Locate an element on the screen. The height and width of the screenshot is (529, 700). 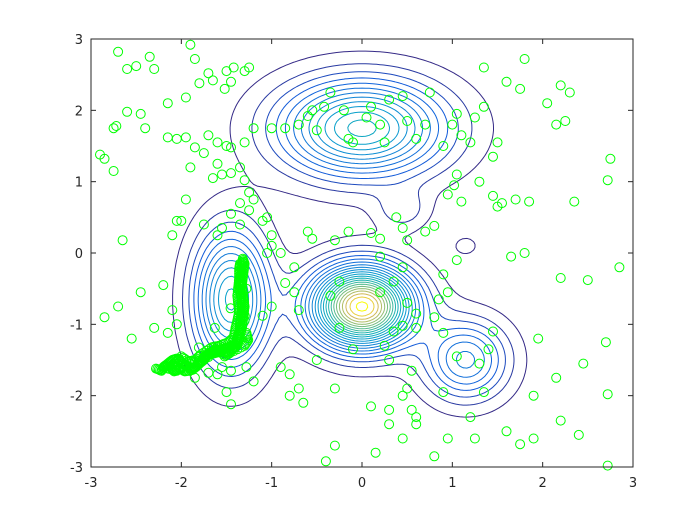
y-tick-label: -2 is located at coordinates (76, 397).